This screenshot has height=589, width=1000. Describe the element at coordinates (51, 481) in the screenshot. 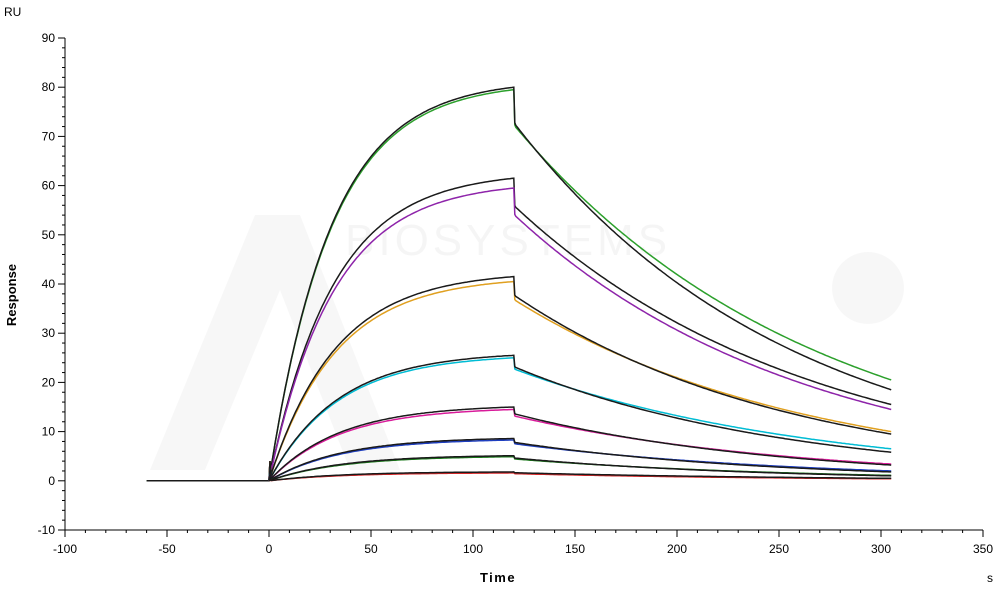

I see `y-tick-label: 0` at that location.